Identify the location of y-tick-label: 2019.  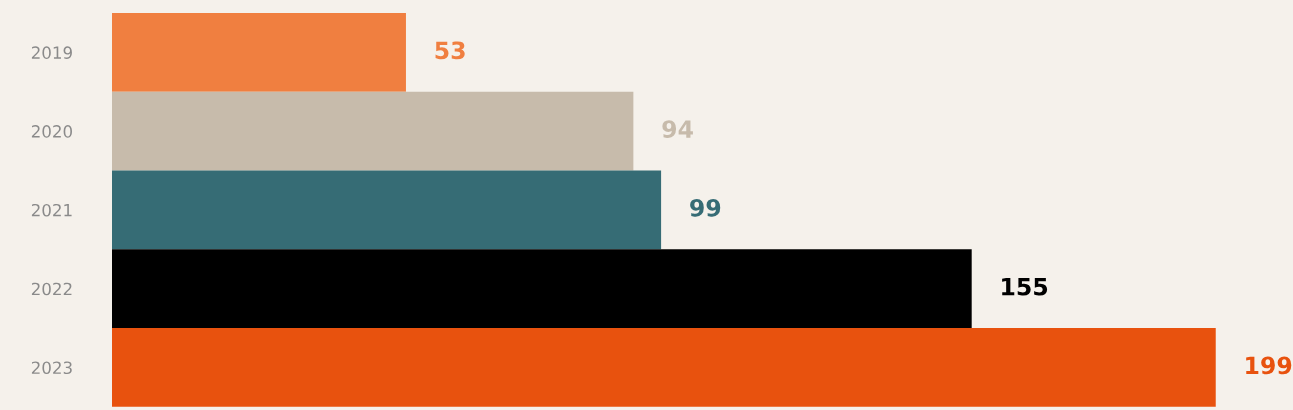
(51, 52).